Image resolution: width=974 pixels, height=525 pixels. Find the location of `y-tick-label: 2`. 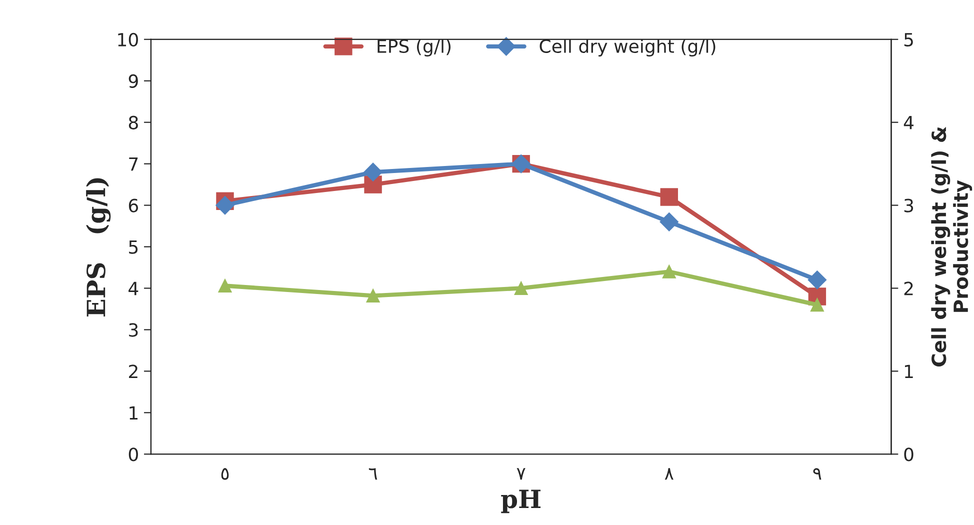

y-tick-label: 2 is located at coordinates (133, 371).